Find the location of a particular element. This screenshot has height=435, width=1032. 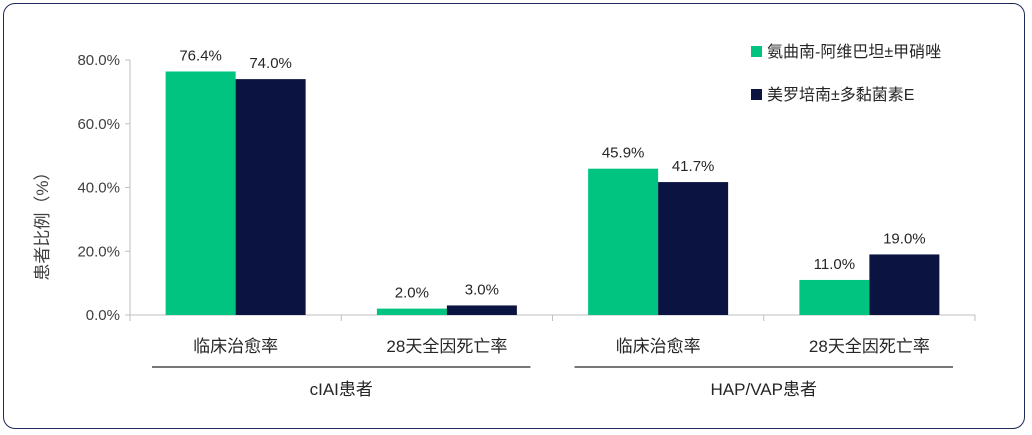

y-tick-label: 20.0% is located at coordinates (98, 251).